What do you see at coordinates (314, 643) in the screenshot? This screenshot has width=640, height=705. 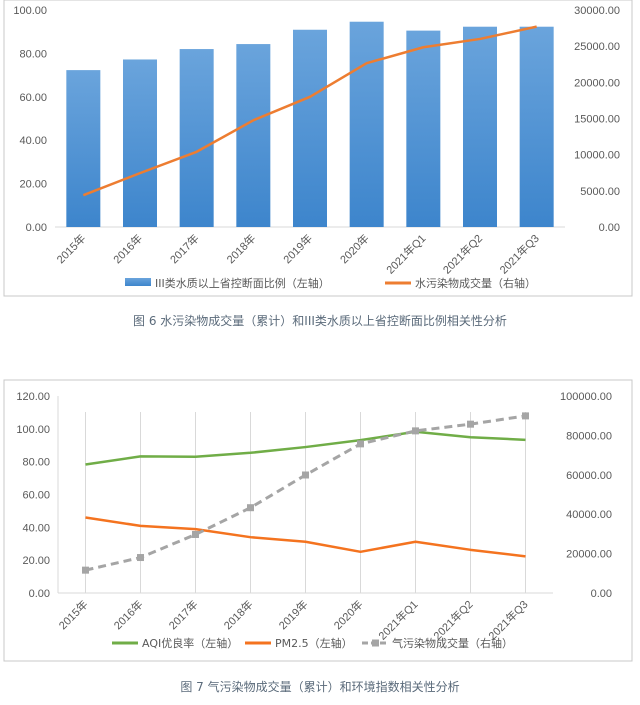 I see `legend-label: PM2.5（左轴）` at bounding box center [314, 643].